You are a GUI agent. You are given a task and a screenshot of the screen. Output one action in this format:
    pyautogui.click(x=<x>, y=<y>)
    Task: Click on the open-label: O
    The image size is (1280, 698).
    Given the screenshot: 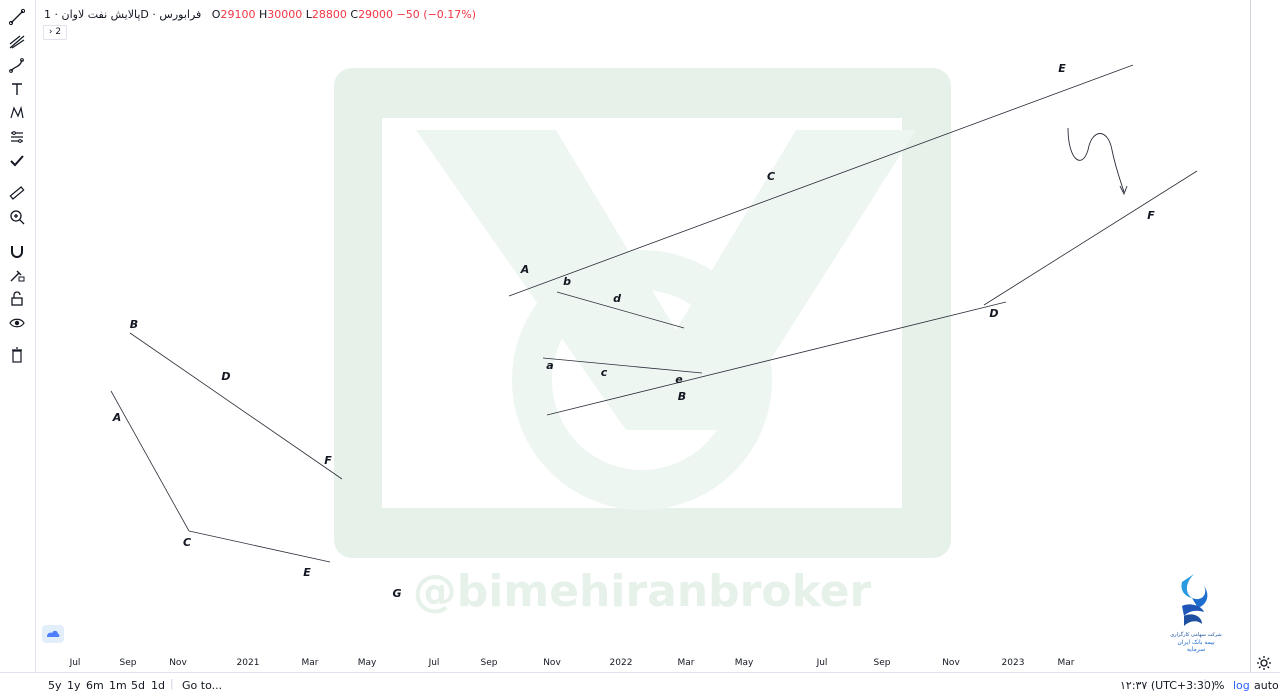 What is the action you would take?
    pyautogui.click(x=216, y=14)
    